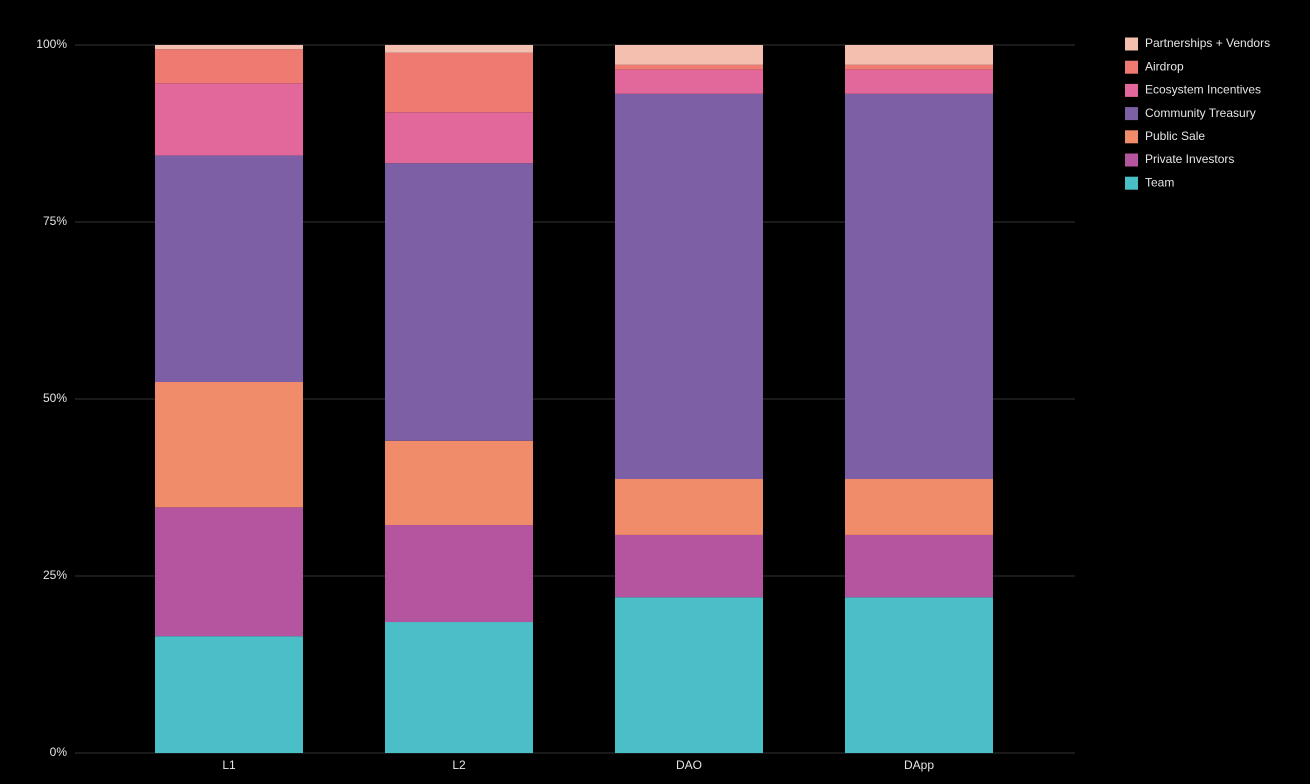  Describe the element at coordinates (1200, 113) in the screenshot. I see `legend-label: Community Treasury` at that location.